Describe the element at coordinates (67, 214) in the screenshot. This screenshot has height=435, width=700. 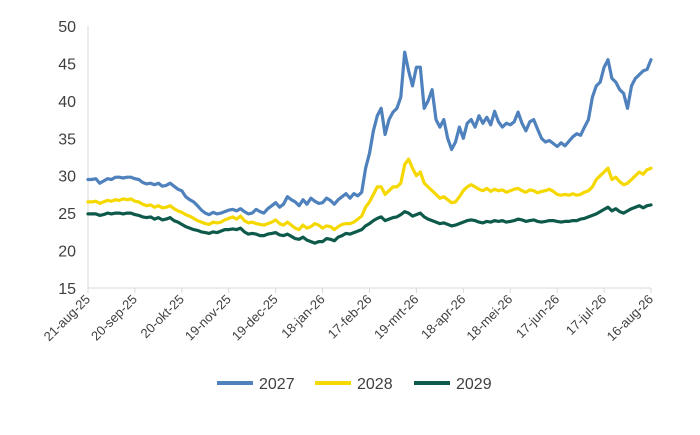
I see `y-tick-label: 25` at that location.